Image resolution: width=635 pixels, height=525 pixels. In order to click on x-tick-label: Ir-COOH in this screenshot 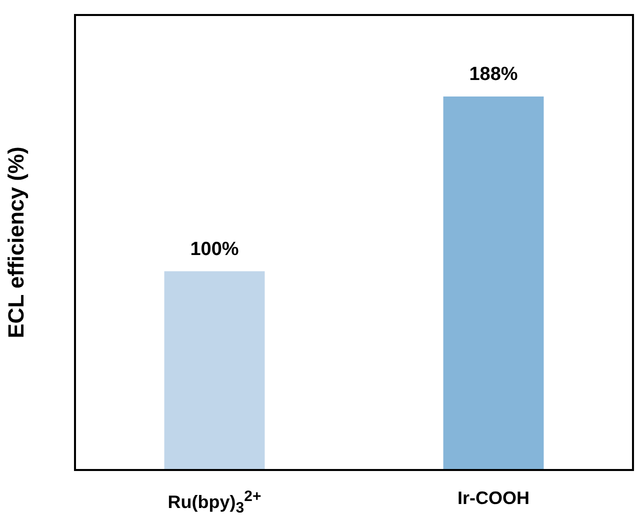, I will do `click(493, 498)`.